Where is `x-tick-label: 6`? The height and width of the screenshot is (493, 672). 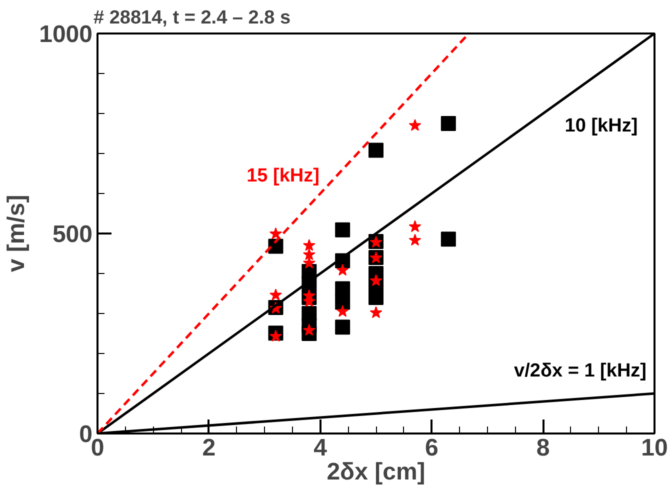
x-tick-label: 6 is located at coordinates (431, 448).